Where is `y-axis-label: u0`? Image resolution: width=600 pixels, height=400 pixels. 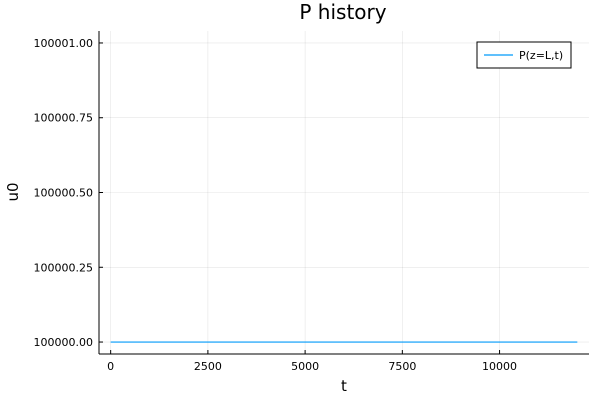
y-axis-label: u0 is located at coordinates (13, 191).